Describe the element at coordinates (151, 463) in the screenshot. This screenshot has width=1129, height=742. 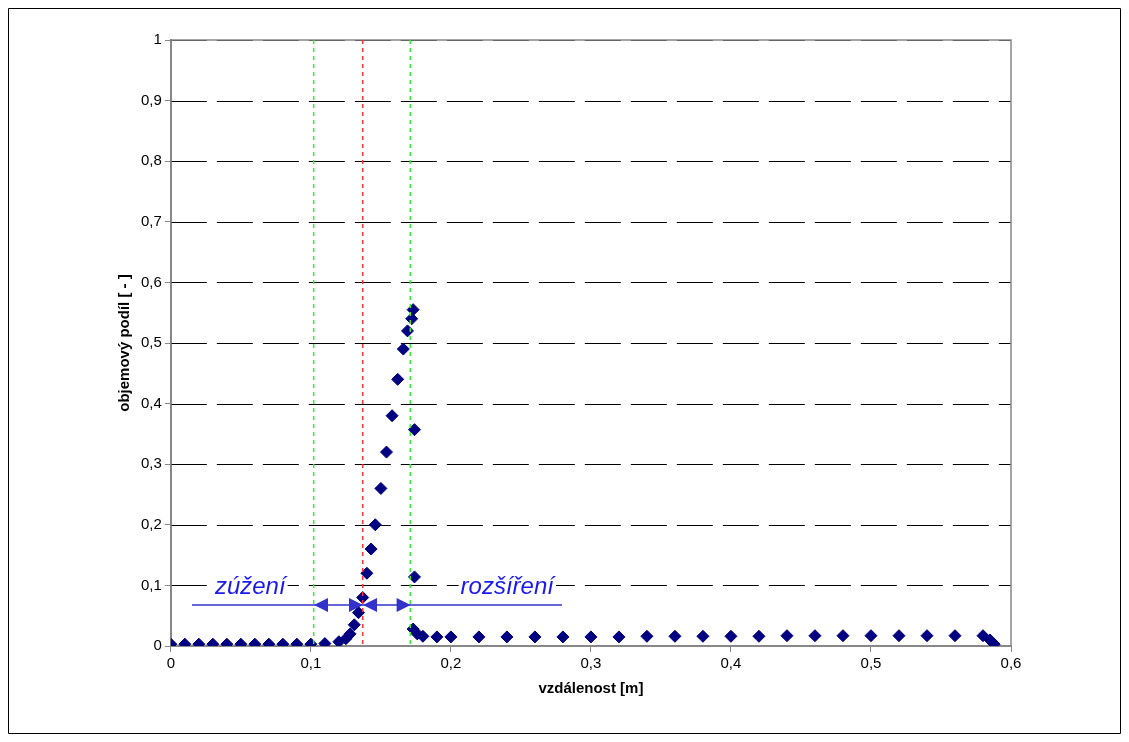
I see `y-tick-label: 0,3` at that location.